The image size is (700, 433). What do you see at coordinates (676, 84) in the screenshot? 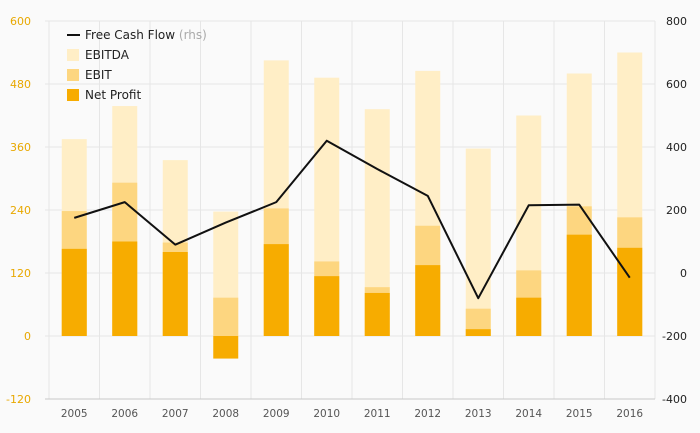
I see `y-right-tick-label: 600` at bounding box center [676, 84].